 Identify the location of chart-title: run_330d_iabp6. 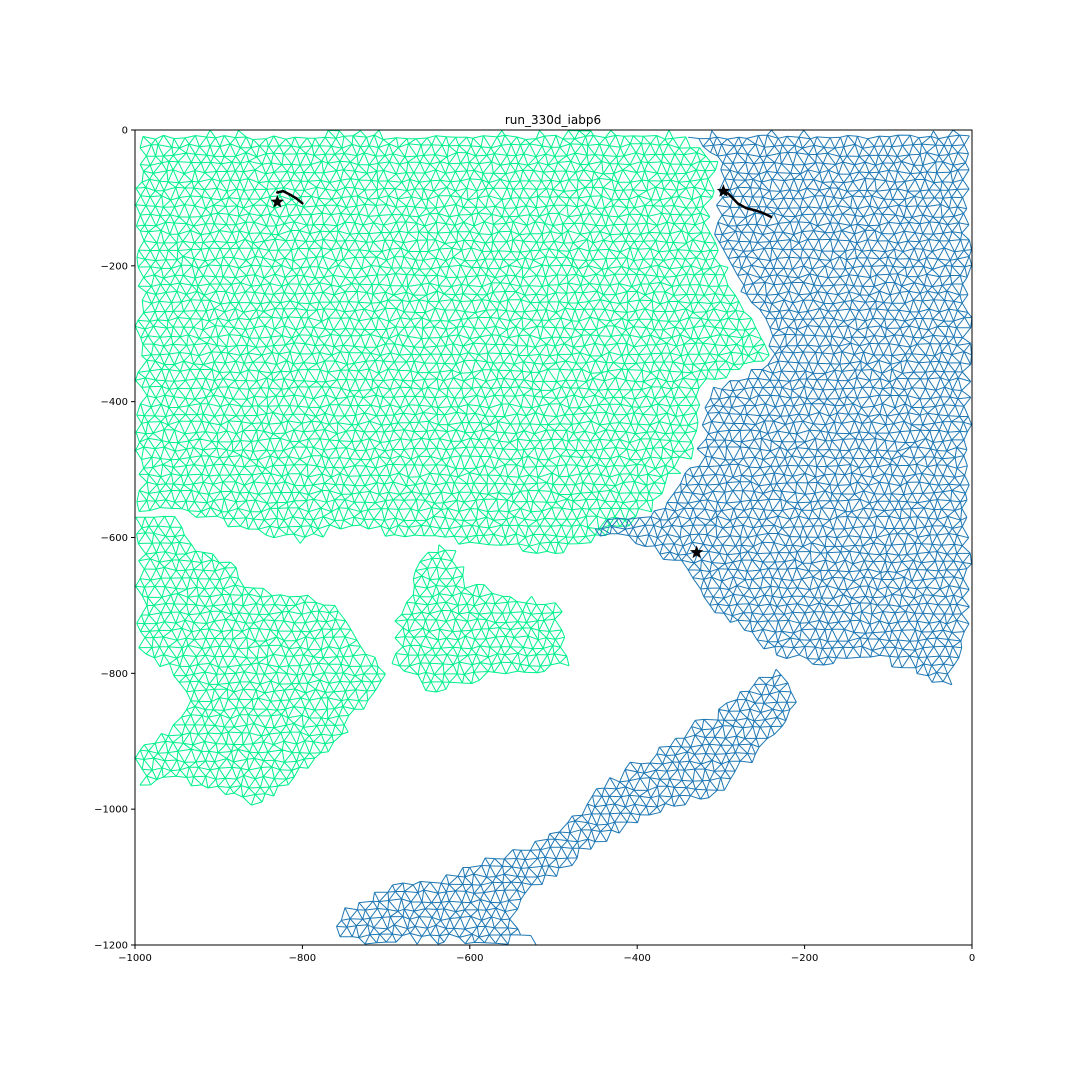
(553, 120).